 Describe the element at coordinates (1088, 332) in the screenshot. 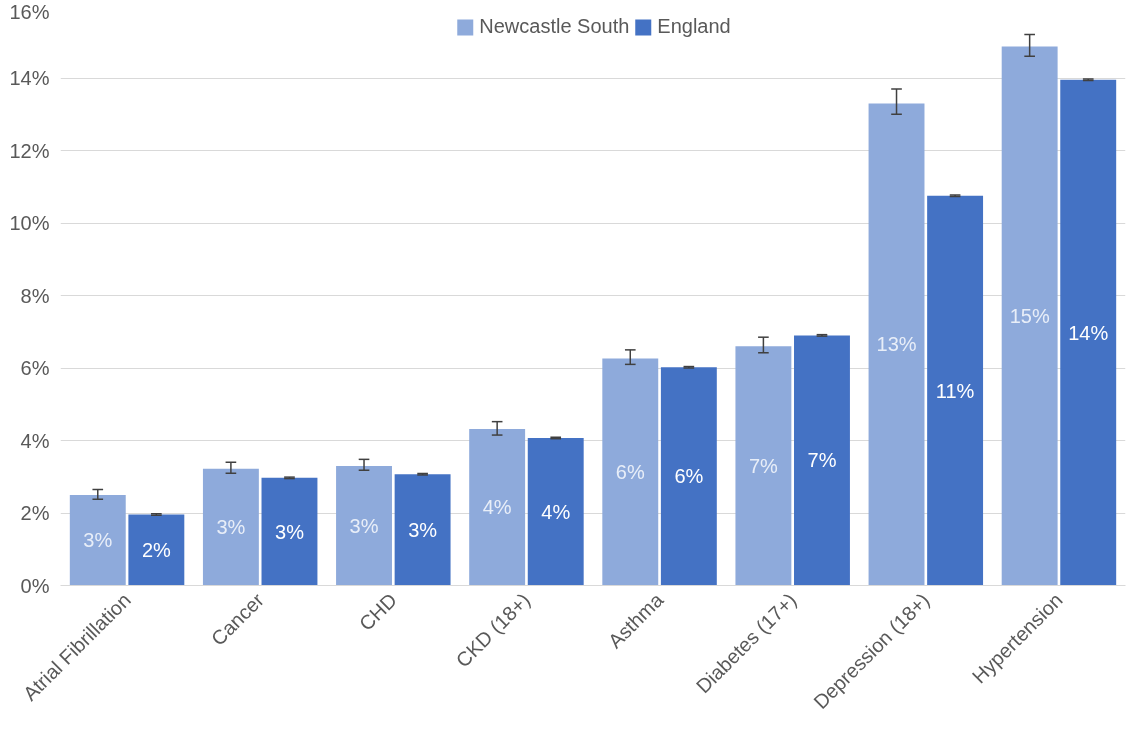

I see `data-label: 14%` at that location.